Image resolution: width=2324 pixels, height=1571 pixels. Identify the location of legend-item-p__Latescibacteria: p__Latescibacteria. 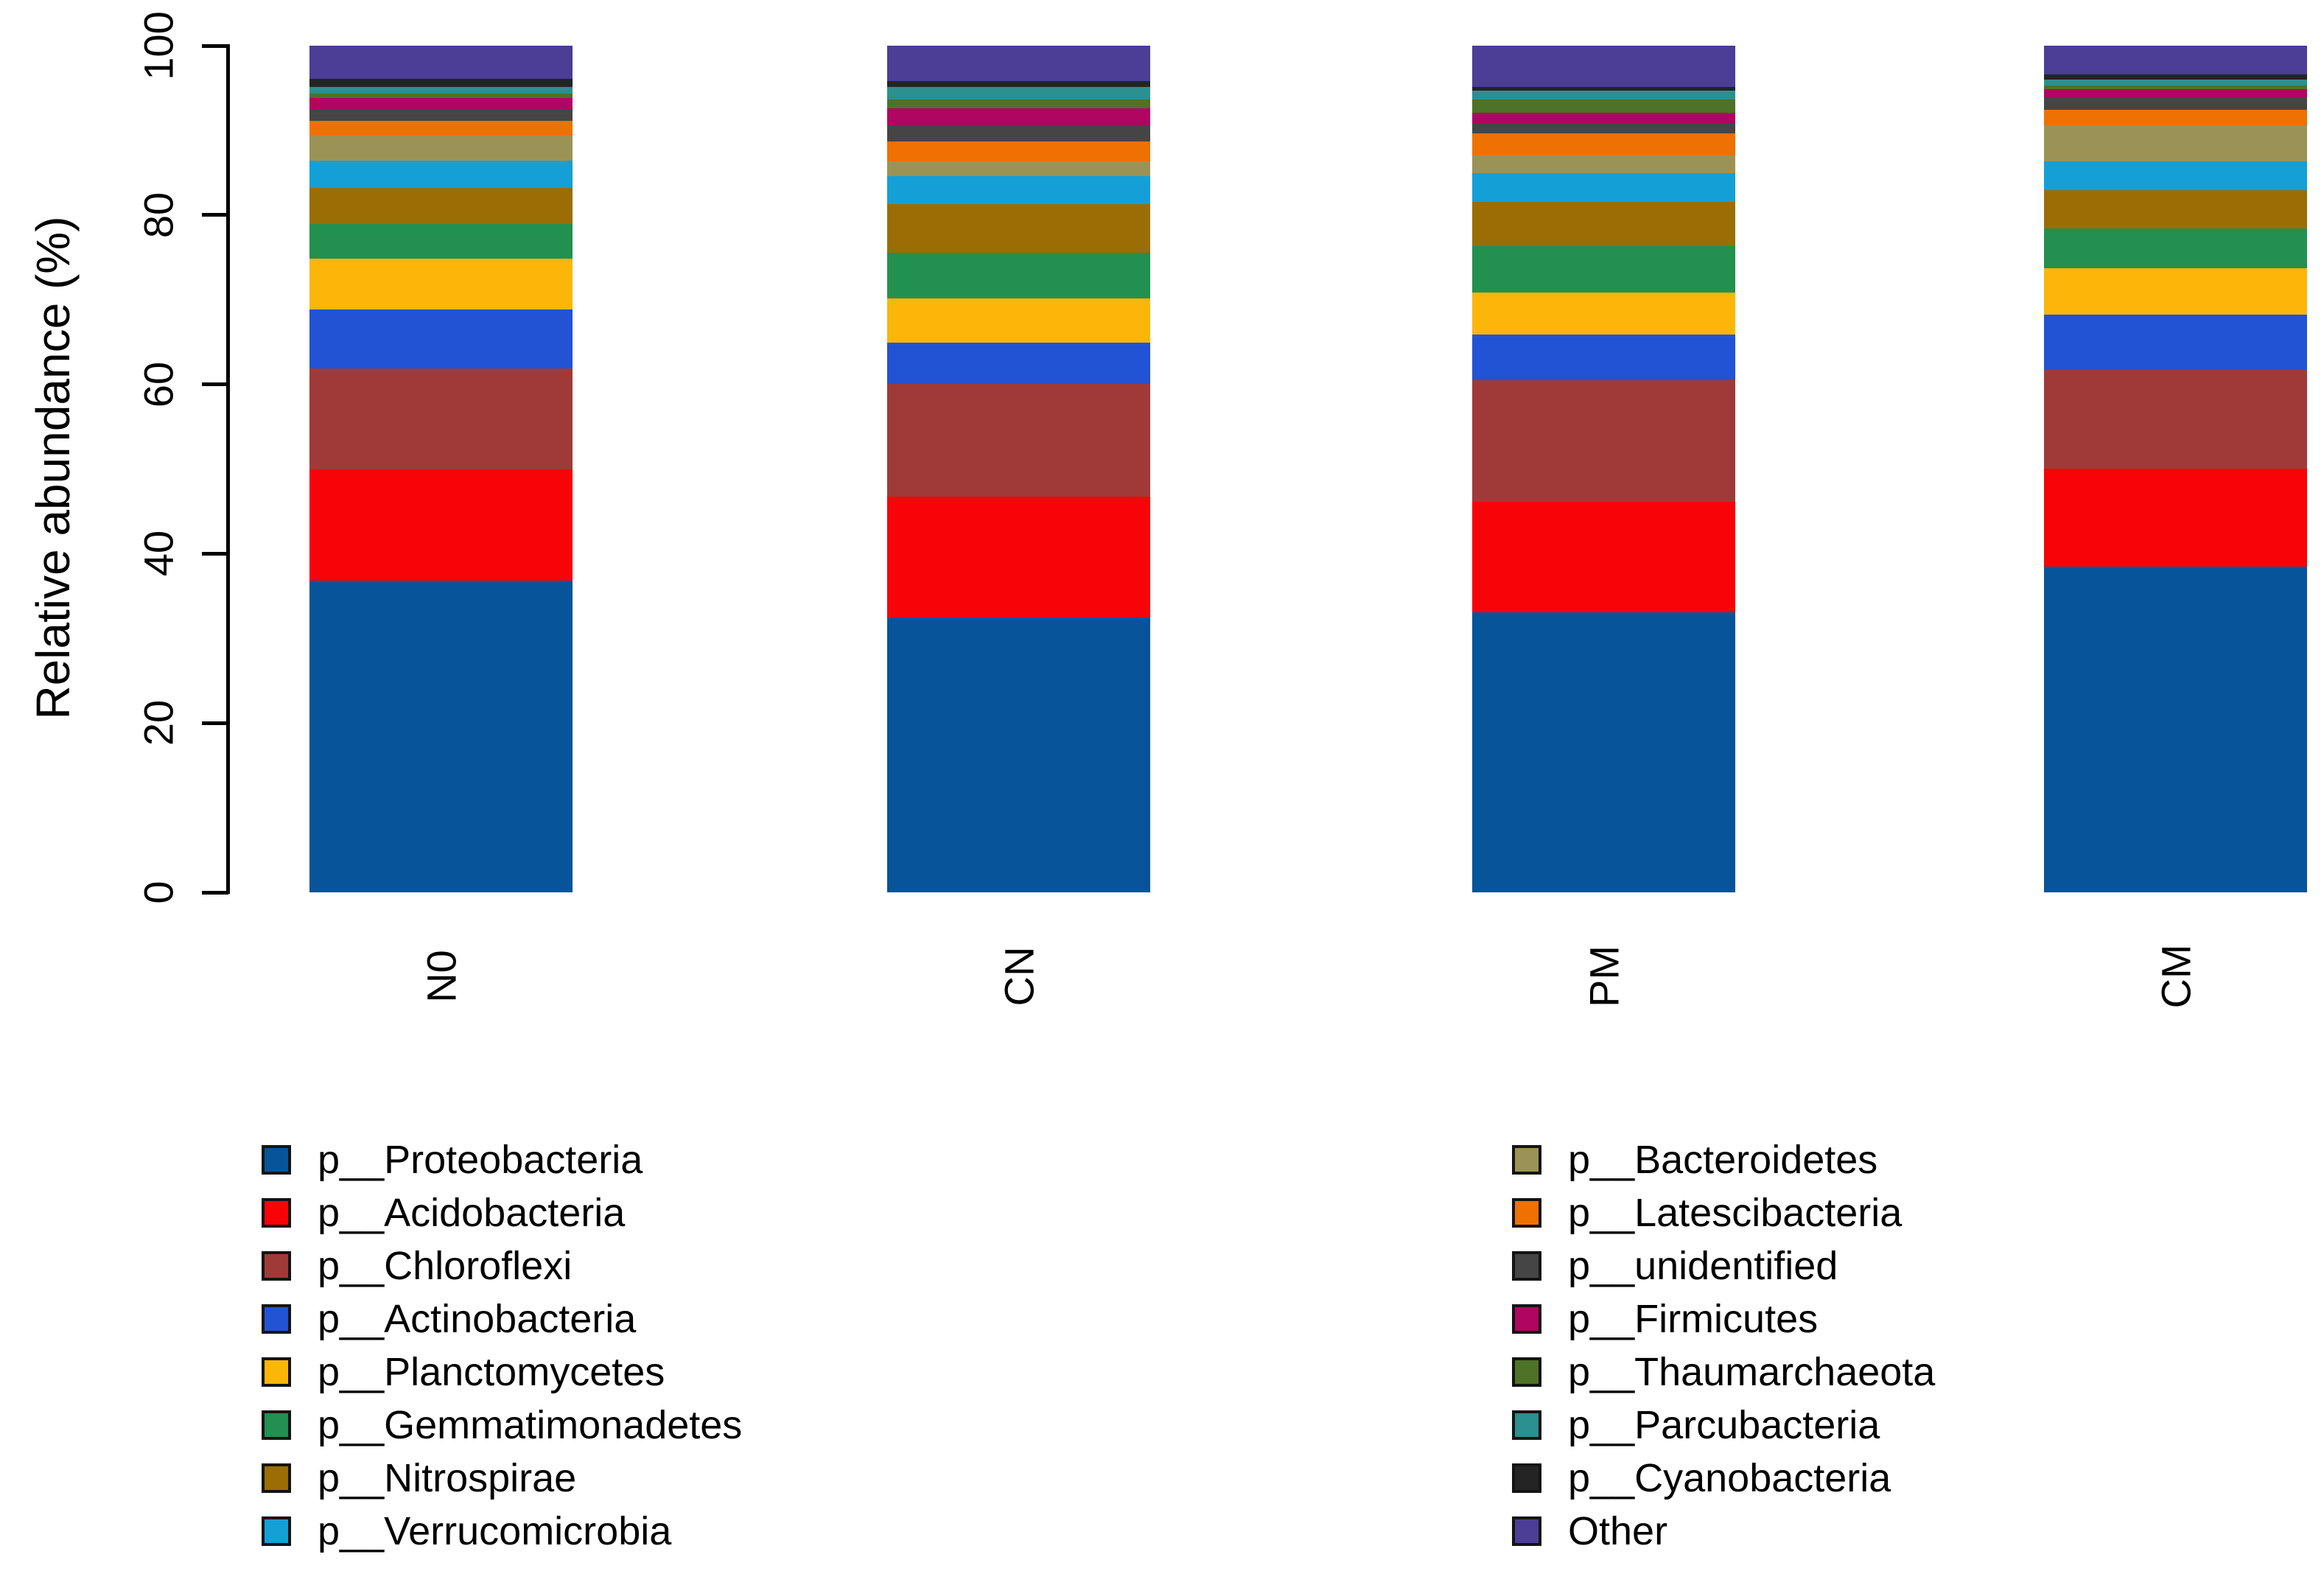
(1723, 1212).